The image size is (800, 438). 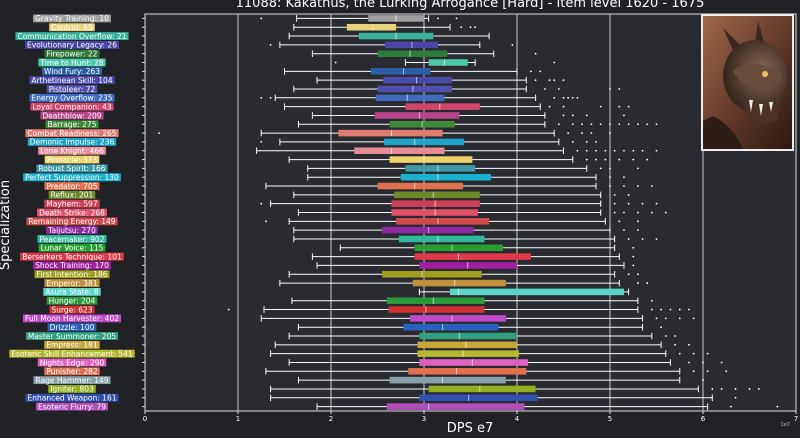 What do you see at coordinates (238, 419) in the screenshot?
I see `x-tick-label: 1` at bounding box center [238, 419].